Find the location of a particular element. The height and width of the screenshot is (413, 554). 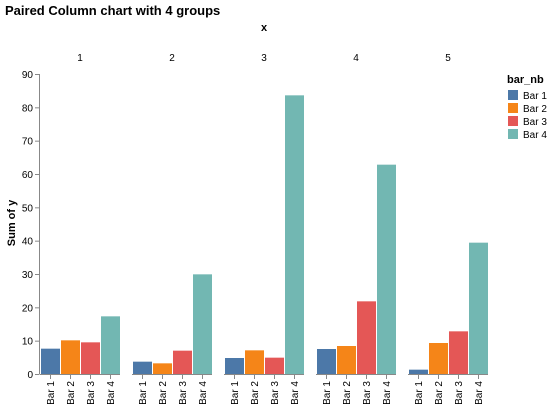

y-tick-label: 80 is located at coordinates (28, 108).